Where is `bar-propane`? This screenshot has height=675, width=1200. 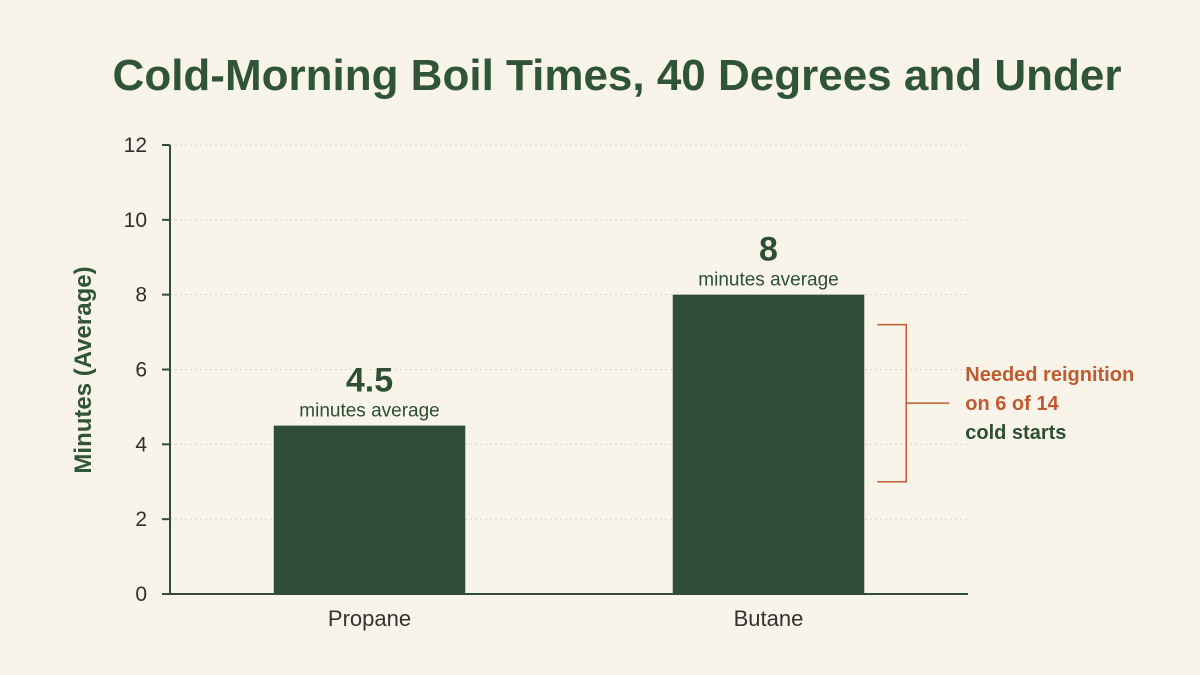 bar-propane is located at coordinates (369, 509).